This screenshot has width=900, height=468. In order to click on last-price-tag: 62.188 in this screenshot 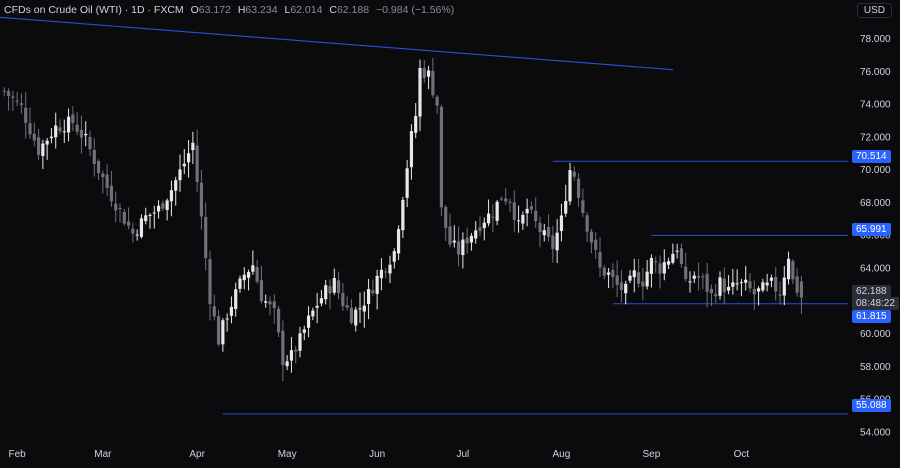, I will do `click(871, 291)`.